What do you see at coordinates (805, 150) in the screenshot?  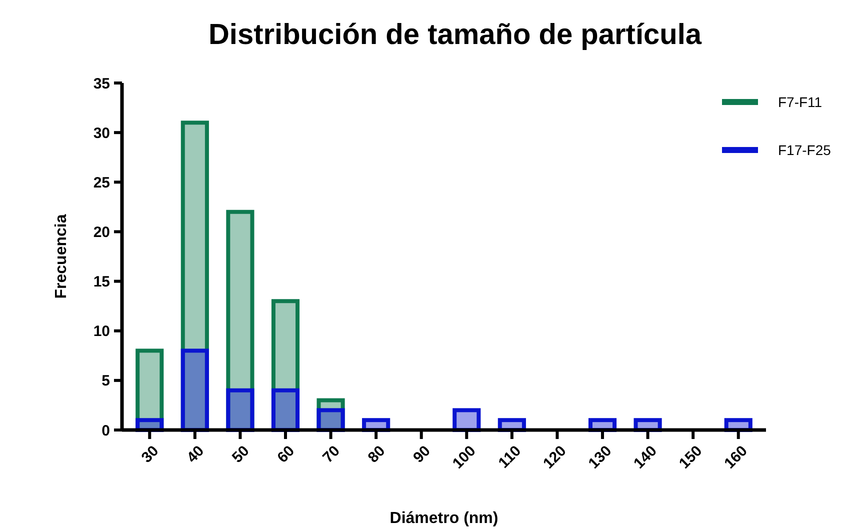 I see `legend-label: F17-F25` at bounding box center [805, 150].